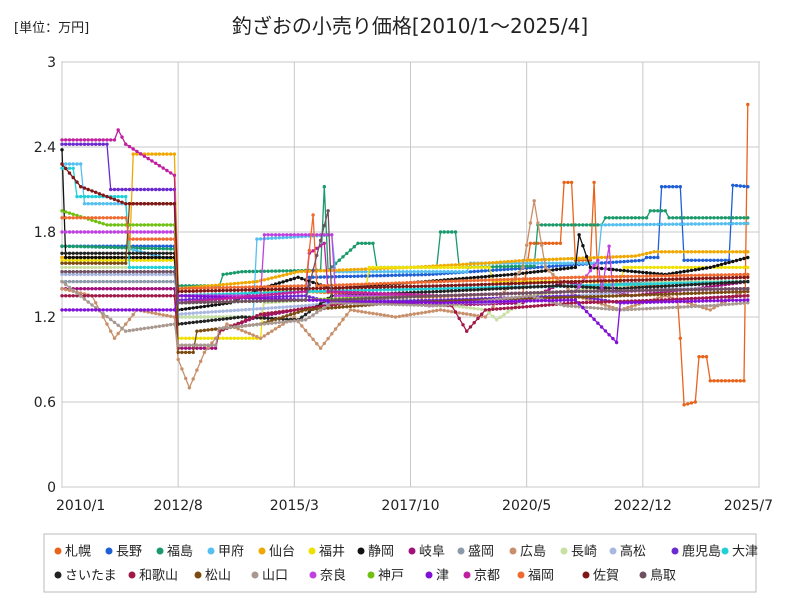 The image size is (800, 600). I want to click on legend-marker, so click(675, 551).